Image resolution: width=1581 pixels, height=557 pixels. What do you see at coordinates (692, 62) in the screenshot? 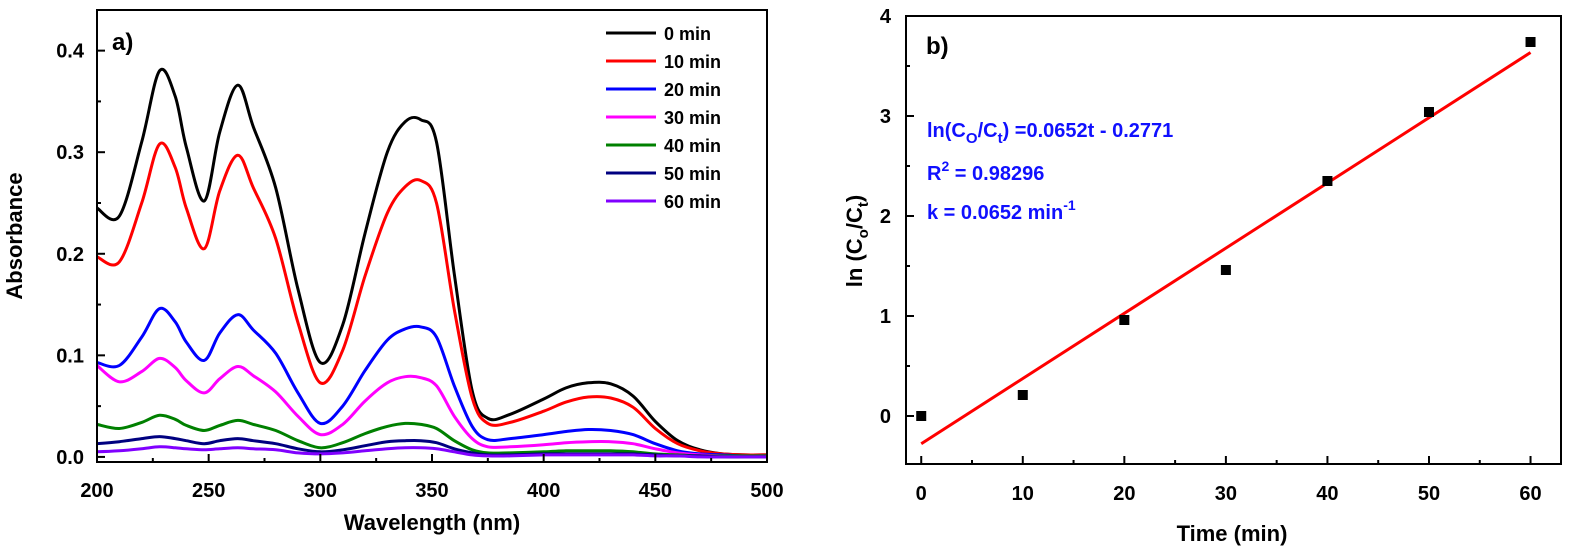
I see `legend-label-1: 10 min` at bounding box center [692, 62].